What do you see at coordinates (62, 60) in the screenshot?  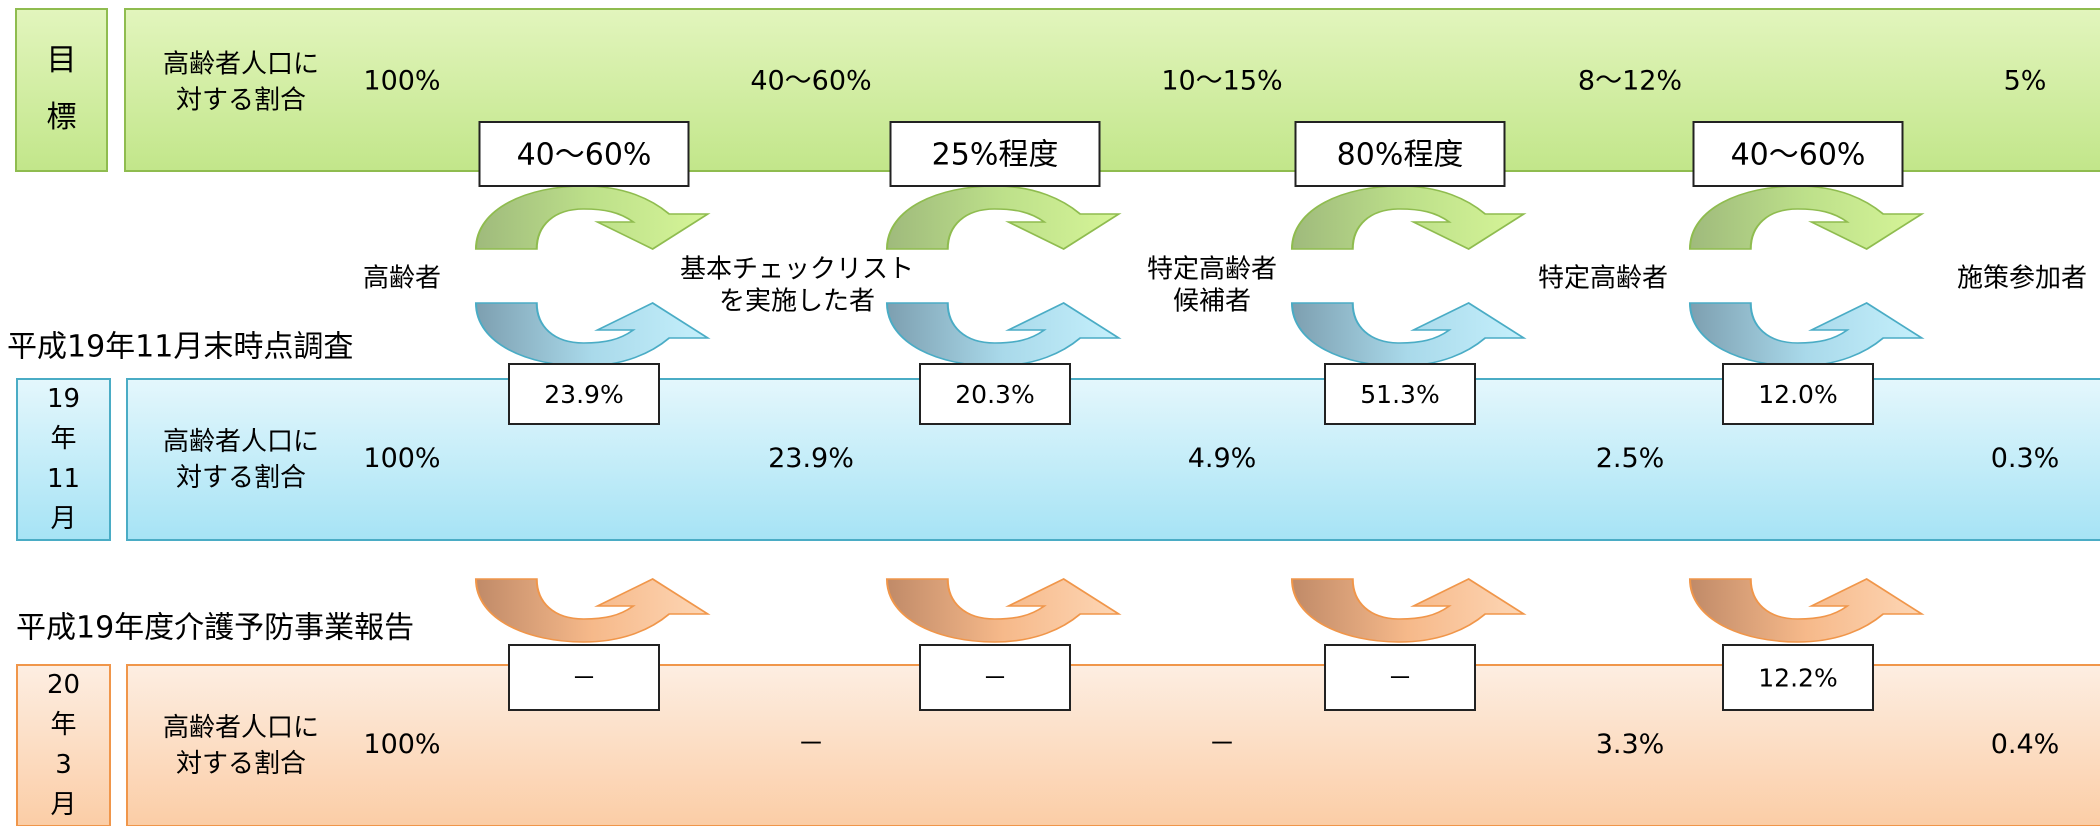 I see `row-label: 目` at bounding box center [62, 60].